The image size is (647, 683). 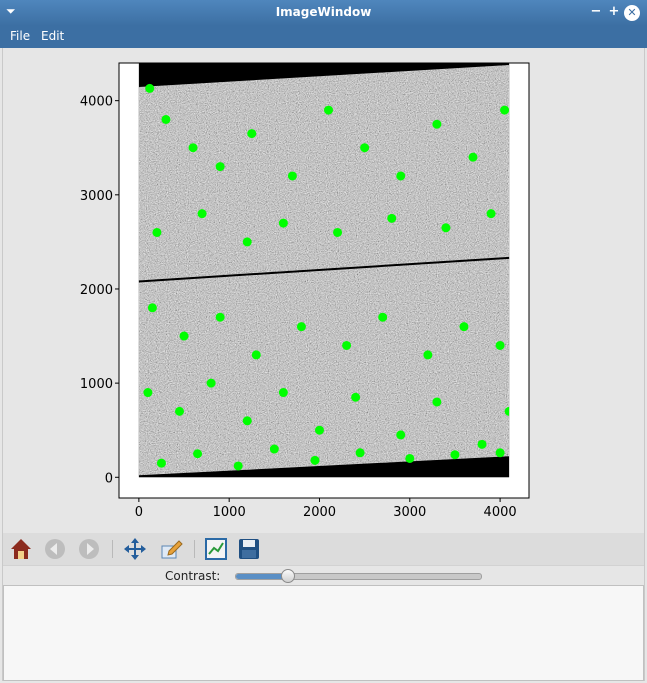 I want to click on forward-arrow-icon, so click(x=89, y=549).